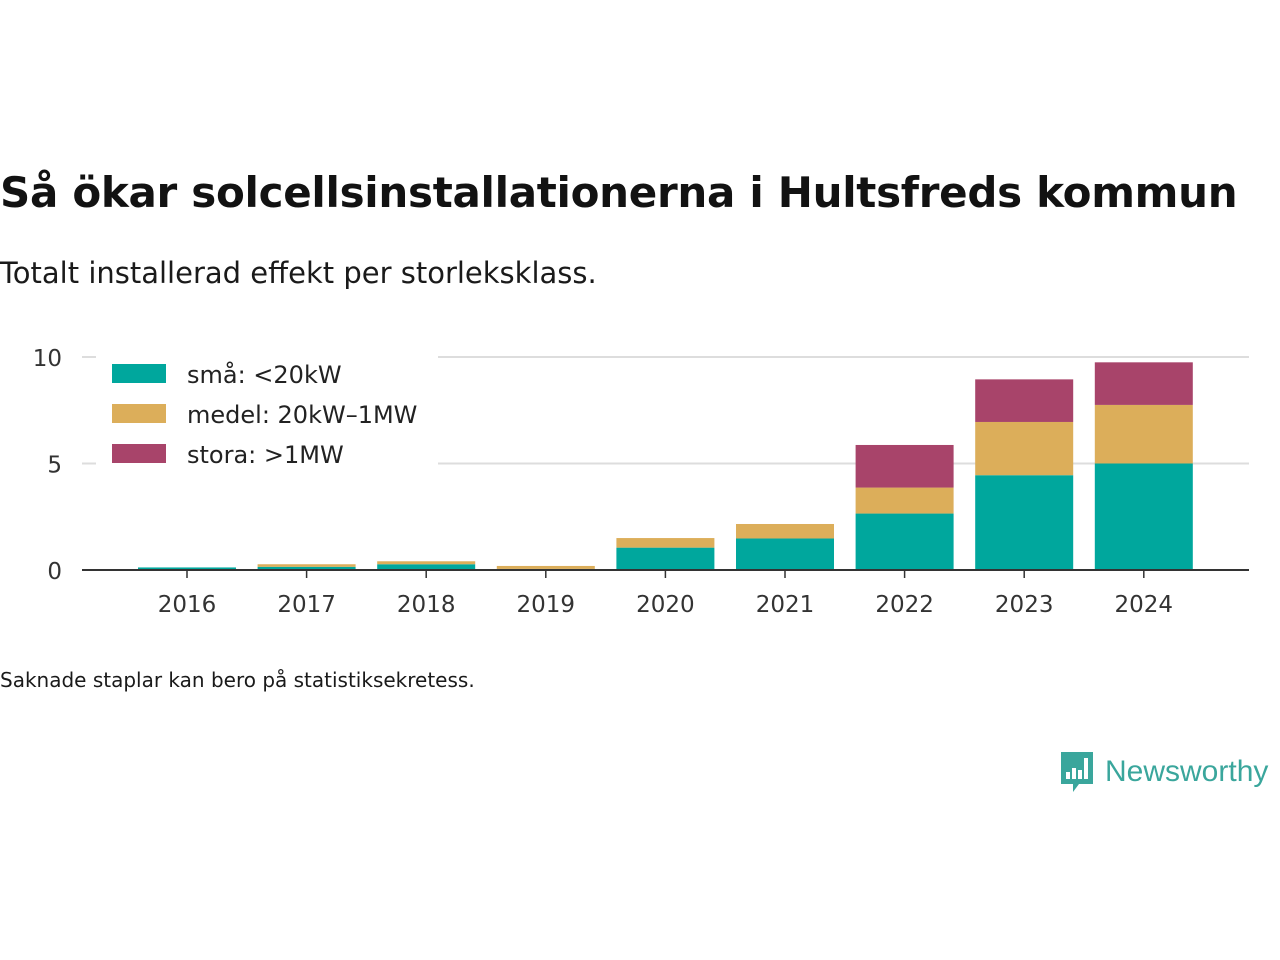 This screenshot has height=960, width=1280. What do you see at coordinates (187, 605) in the screenshot?
I see `x-tick-label: 2016` at bounding box center [187, 605].